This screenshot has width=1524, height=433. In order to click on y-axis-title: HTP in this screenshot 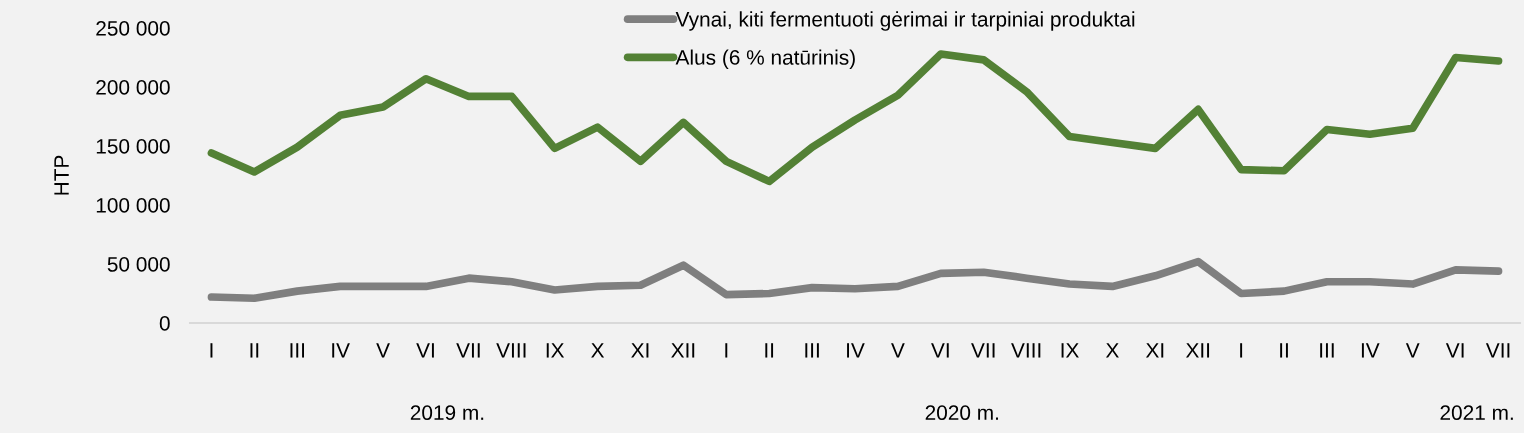, I will do `click(61, 175)`.